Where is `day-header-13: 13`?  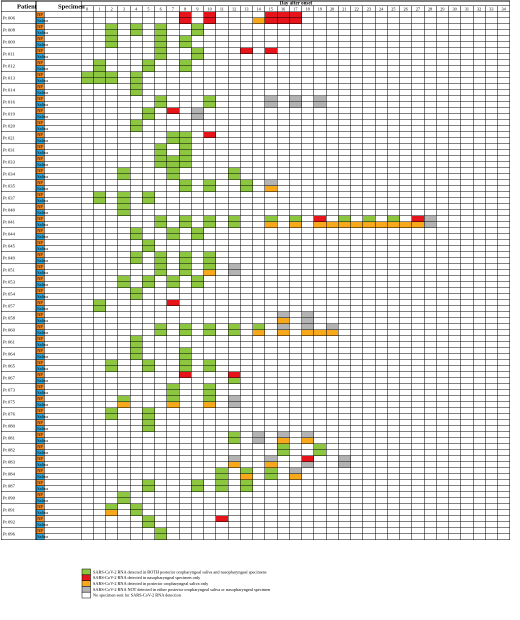
day-header-13: 13 is located at coordinates (246, 8).